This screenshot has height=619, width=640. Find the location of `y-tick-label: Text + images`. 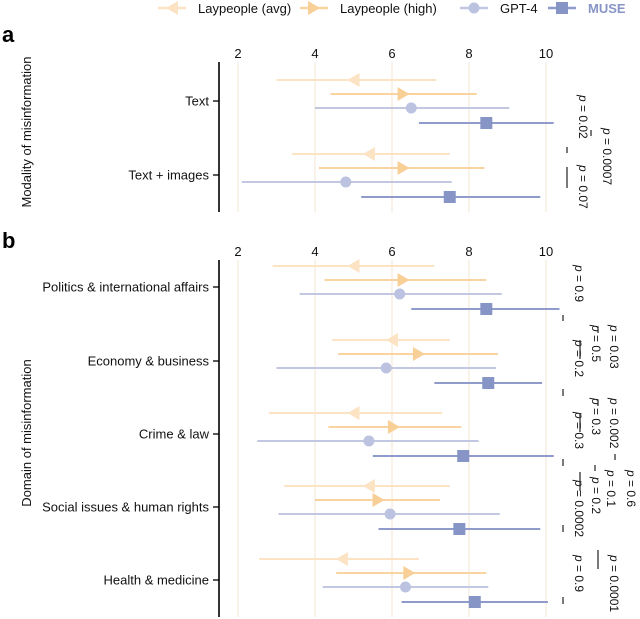

y-tick-label: Text + images is located at coordinates (168, 175).